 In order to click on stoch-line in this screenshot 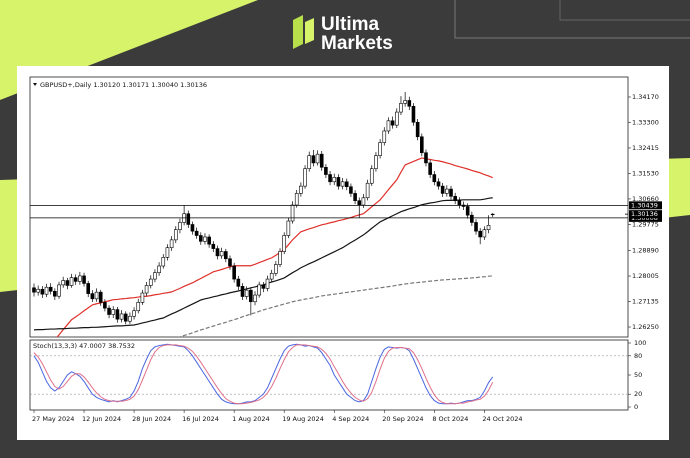, I will do `click(263, 374)`.